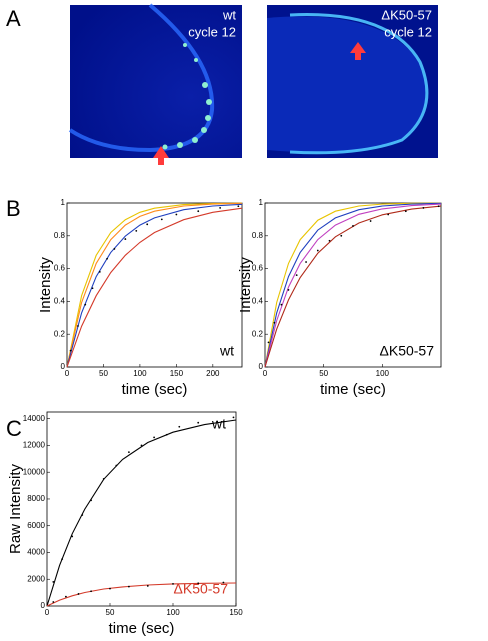  What do you see at coordinates (13, 18) in the screenshot?
I see `panel-label: A` at bounding box center [13, 18].